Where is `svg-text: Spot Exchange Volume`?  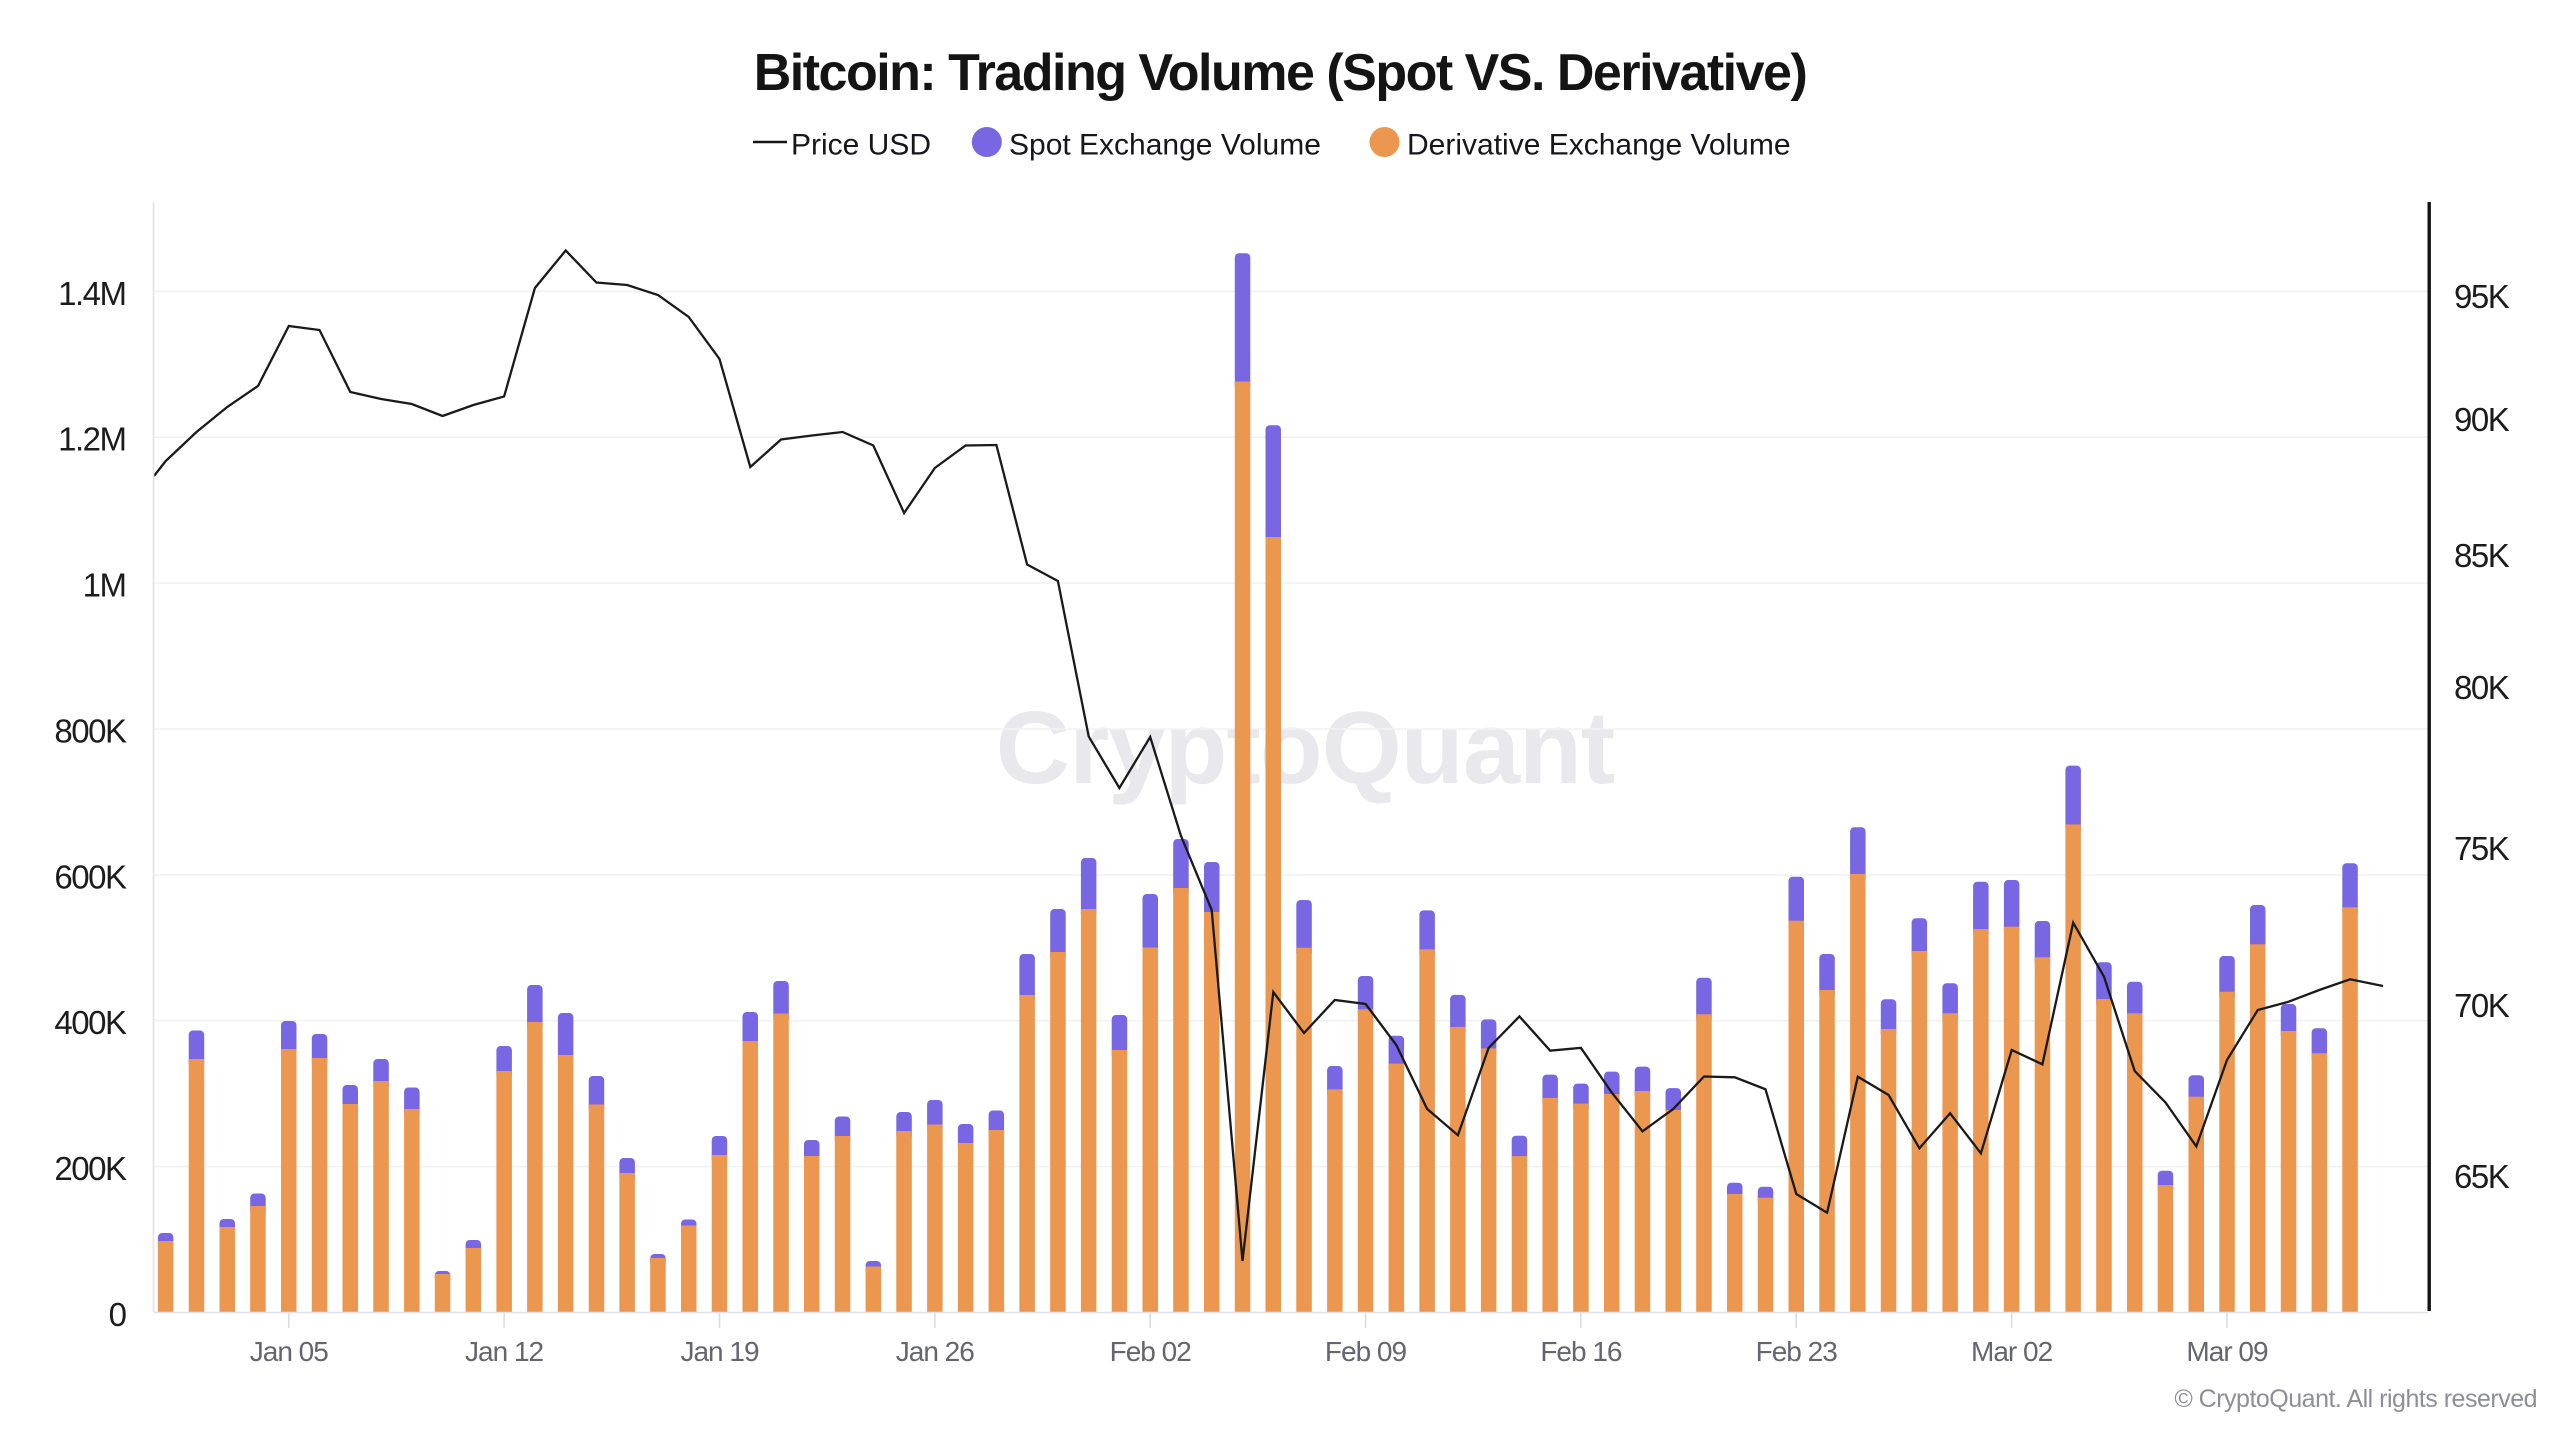 svg-text: Spot Exchange Volume is located at coordinates (1165, 145).